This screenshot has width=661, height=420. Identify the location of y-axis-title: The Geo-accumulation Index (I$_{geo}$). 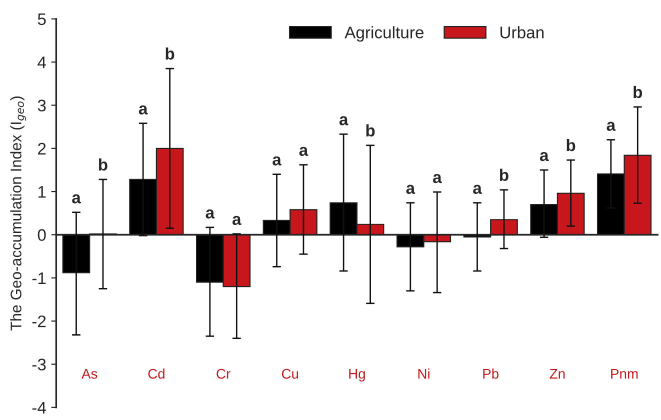
(18, 213).